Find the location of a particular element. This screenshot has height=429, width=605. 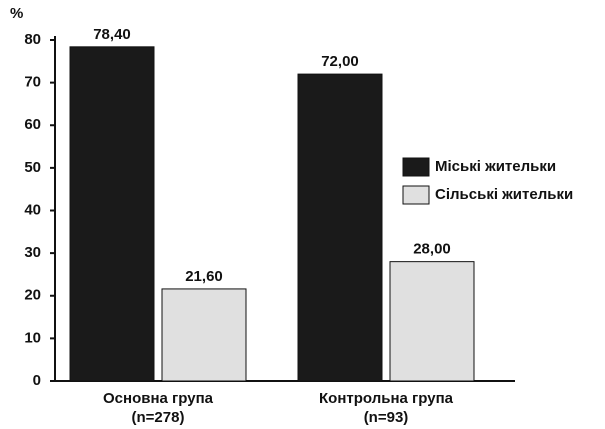

x-tick-label: (n=93) is located at coordinates (386, 417).